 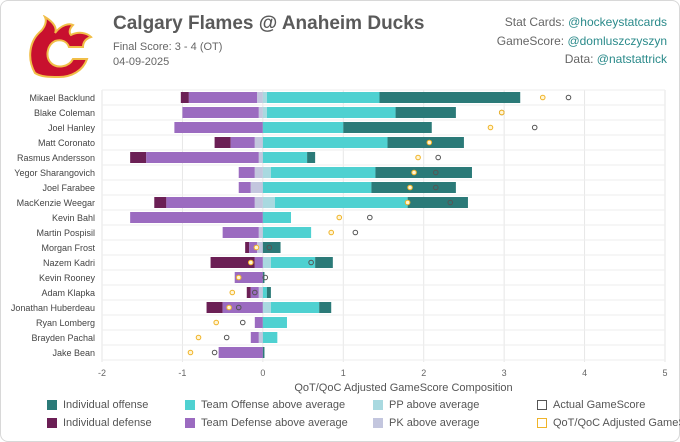 What do you see at coordinates (102, 373) in the screenshot?
I see `x-tick-label: -2` at bounding box center [102, 373].